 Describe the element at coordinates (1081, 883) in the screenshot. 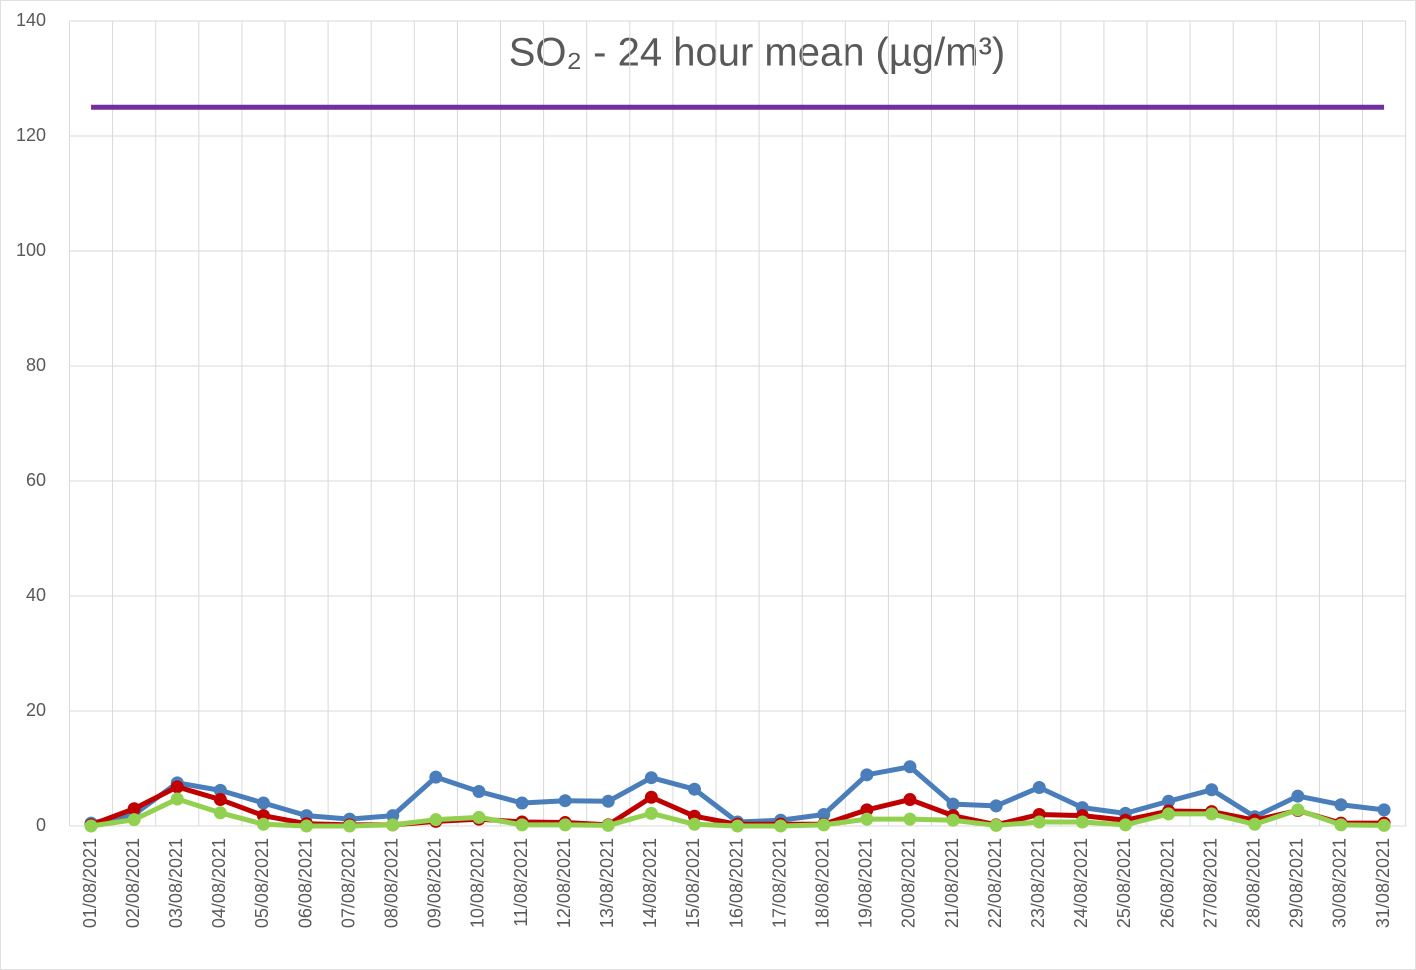

I see `x-tick-label: 24/08/2021` at that location.